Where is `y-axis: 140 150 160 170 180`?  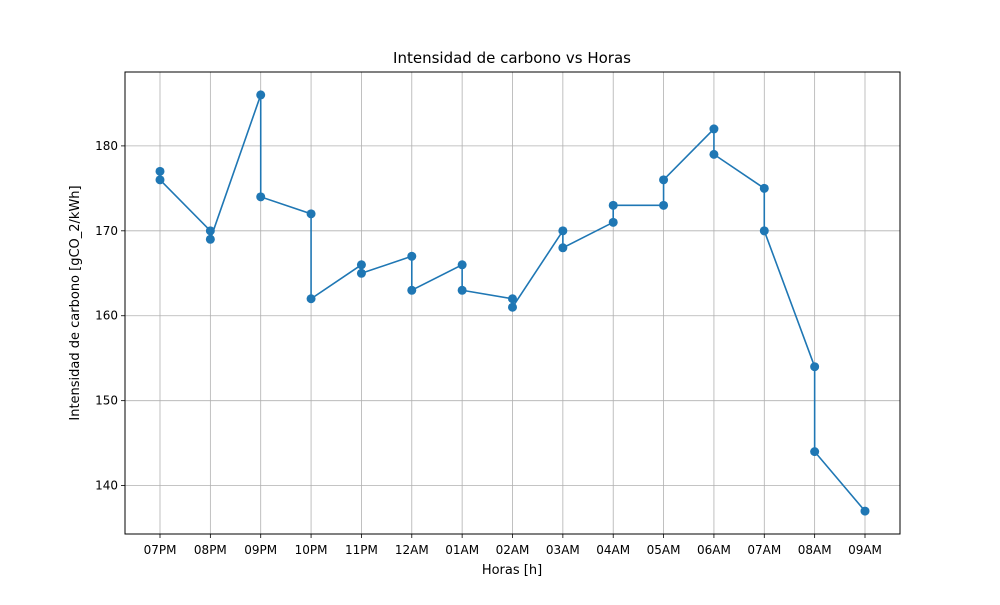
y-axis: 140 150 160 170 180 is located at coordinates (110, 316).